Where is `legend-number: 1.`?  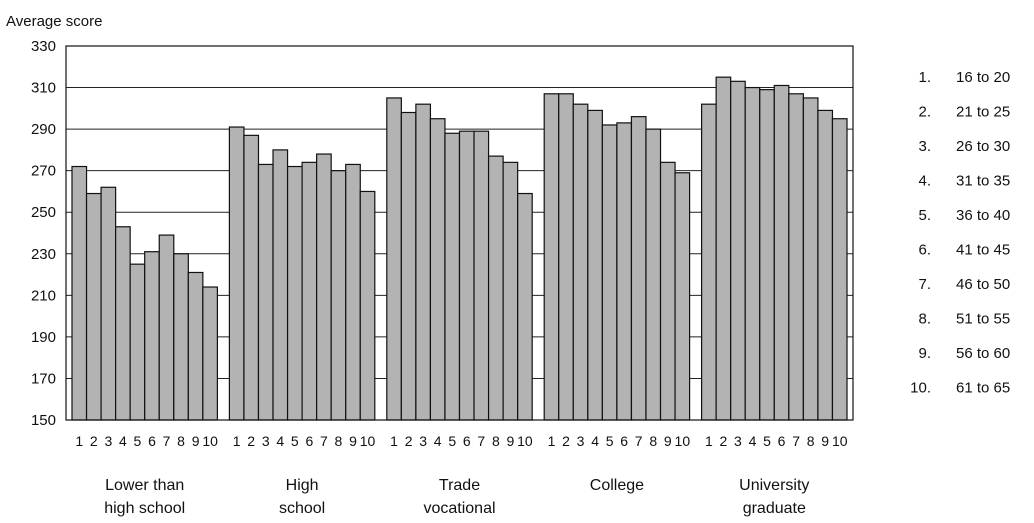
legend-number: 1. is located at coordinates (924, 77).